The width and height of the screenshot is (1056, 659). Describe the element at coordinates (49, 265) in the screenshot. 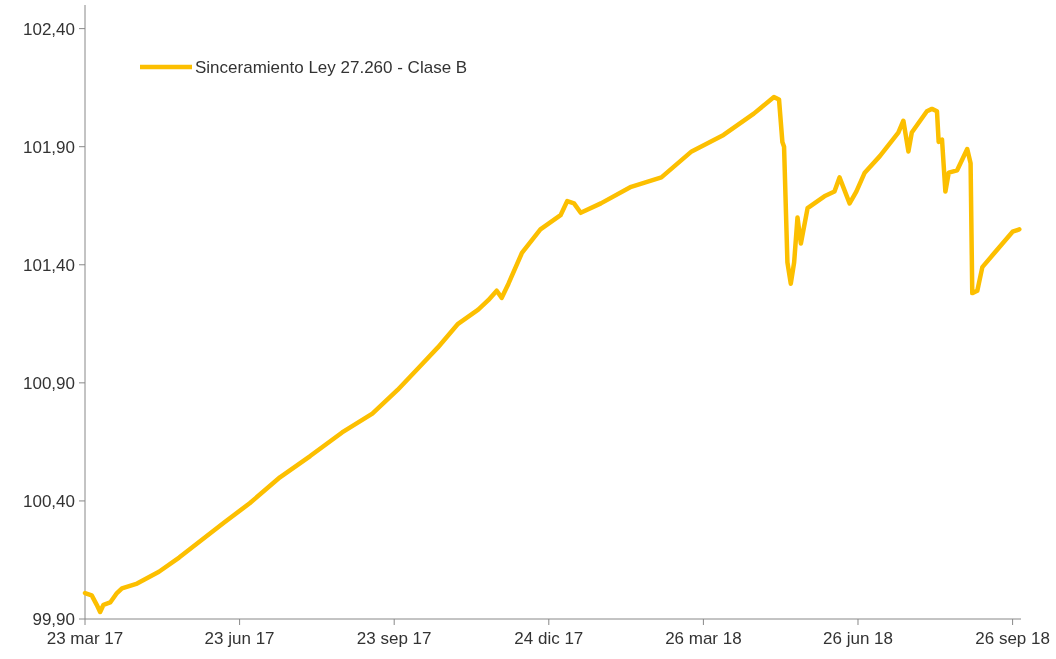

I see `y-tick-label: 101,40` at that location.